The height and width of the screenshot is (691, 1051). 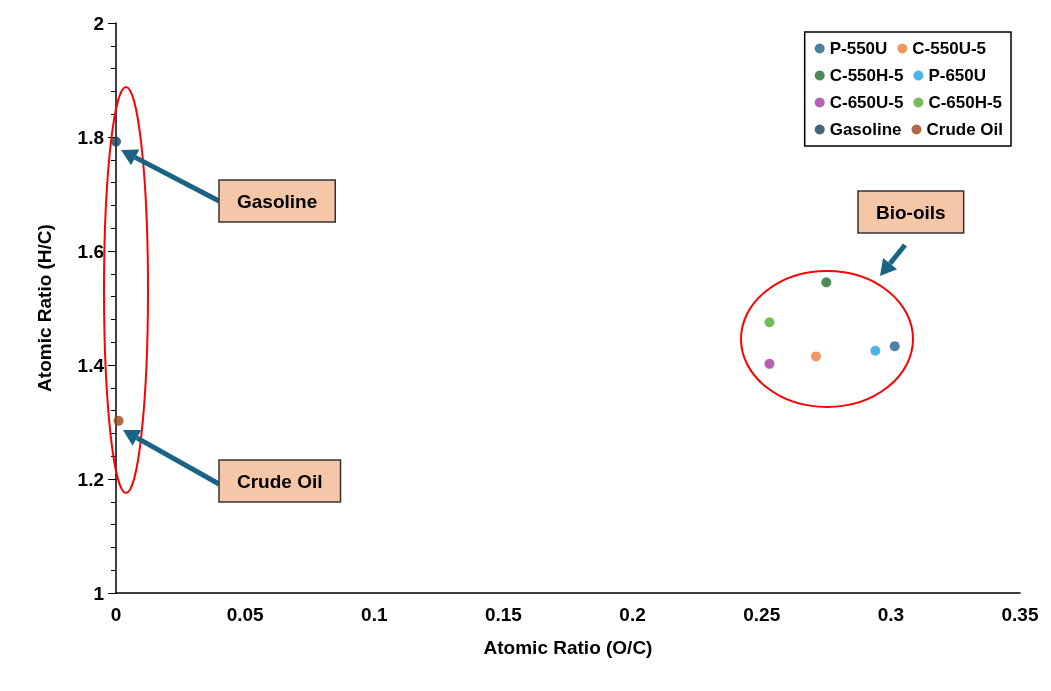 I want to click on x-tick-label: 0.05, so click(x=245, y=614).